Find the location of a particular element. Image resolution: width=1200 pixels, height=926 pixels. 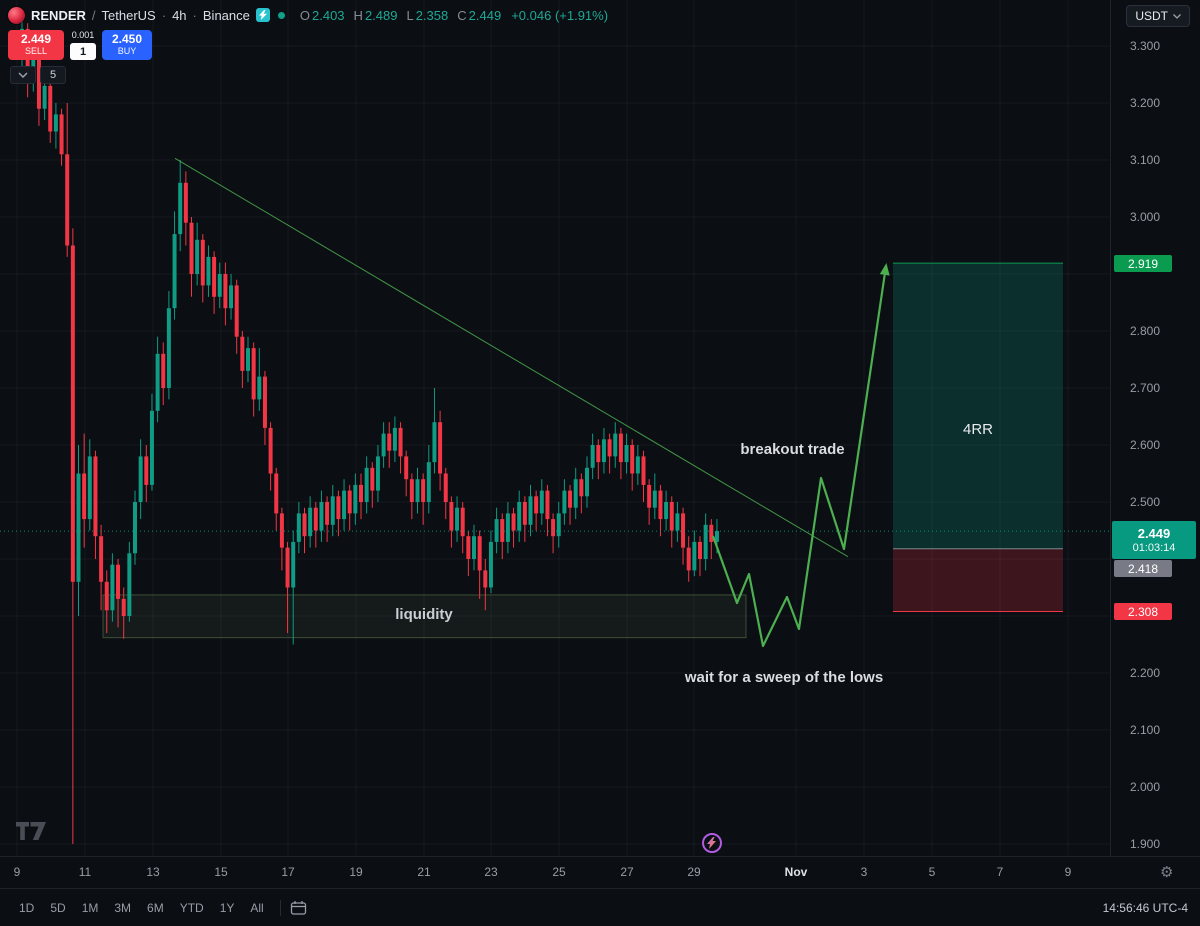

high-value: 2.489 is located at coordinates (381, 15).